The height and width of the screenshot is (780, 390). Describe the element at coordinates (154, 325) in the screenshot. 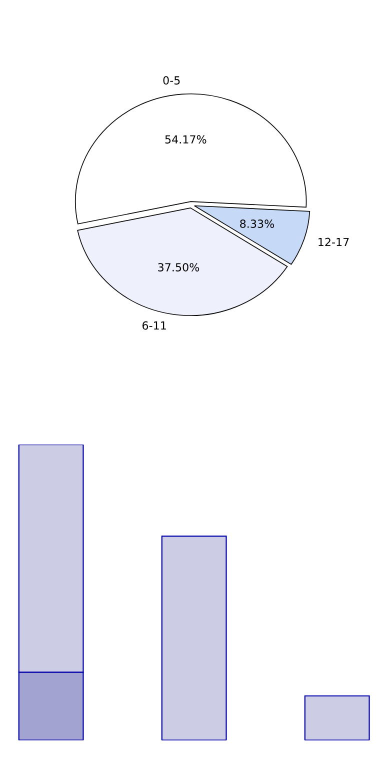

I see `slice-label: 6-11` at that location.